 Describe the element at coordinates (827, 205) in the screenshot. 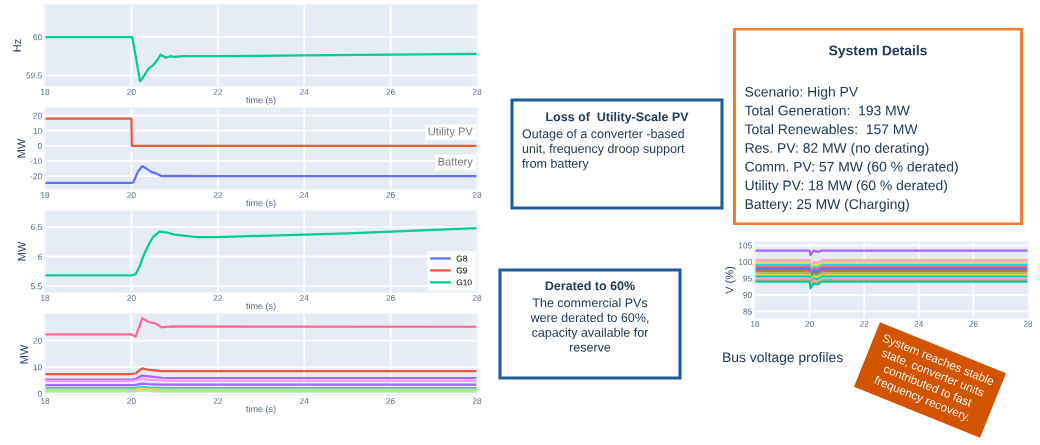

I see `text: Battery: 25 MW (Charging)` at that location.